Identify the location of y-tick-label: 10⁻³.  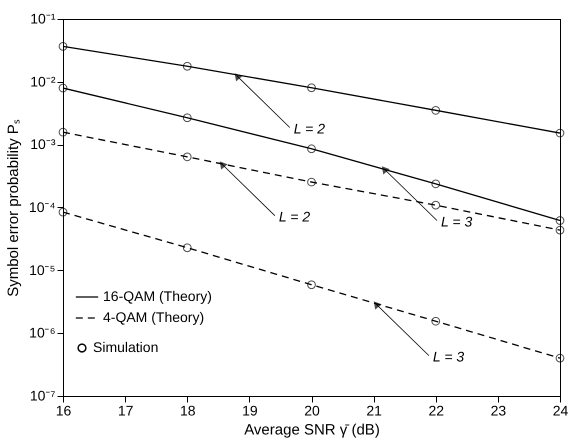
(43, 144).